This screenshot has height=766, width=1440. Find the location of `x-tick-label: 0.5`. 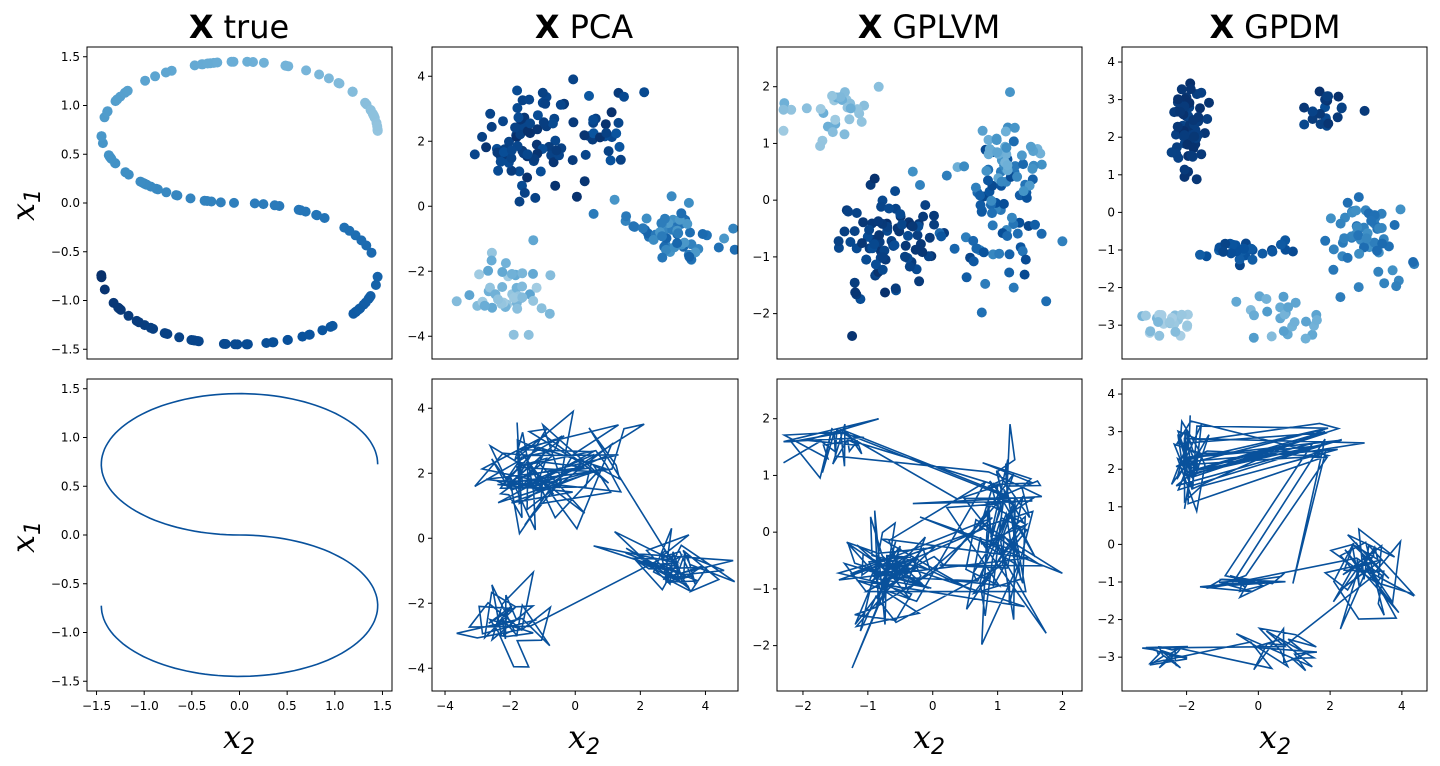

x-tick-label: 0.5 is located at coordinates (287, 706).